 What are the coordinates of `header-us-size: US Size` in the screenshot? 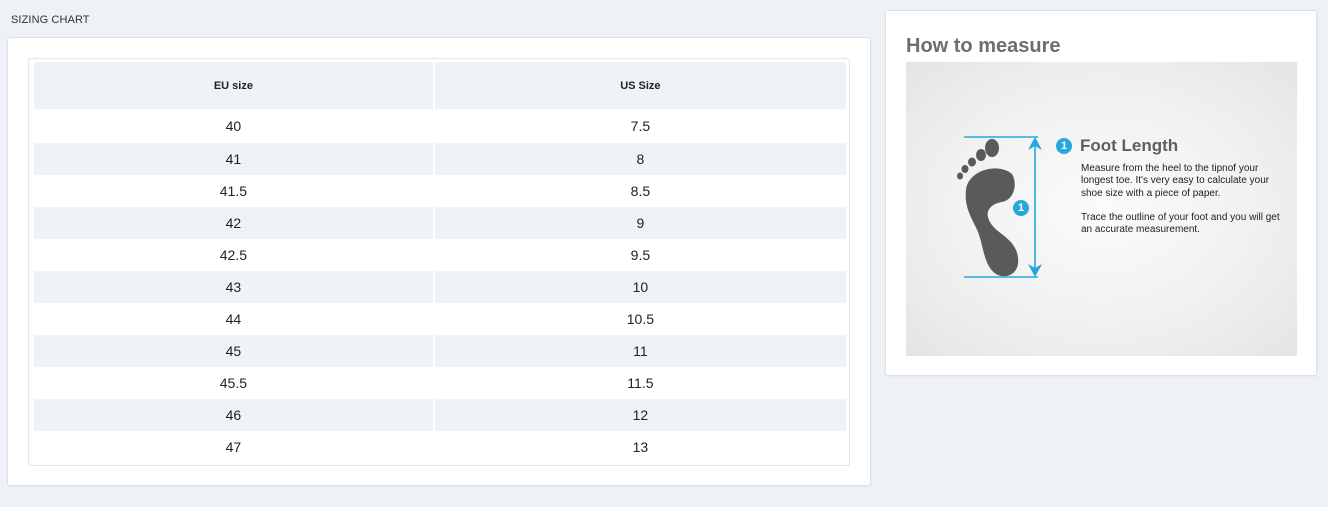 It's located at (640, 85).